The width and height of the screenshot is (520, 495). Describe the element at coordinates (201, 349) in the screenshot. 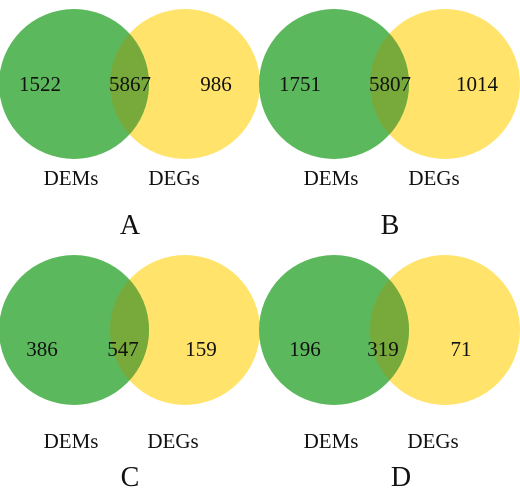

I see `degs-only-count: 159` at that location.